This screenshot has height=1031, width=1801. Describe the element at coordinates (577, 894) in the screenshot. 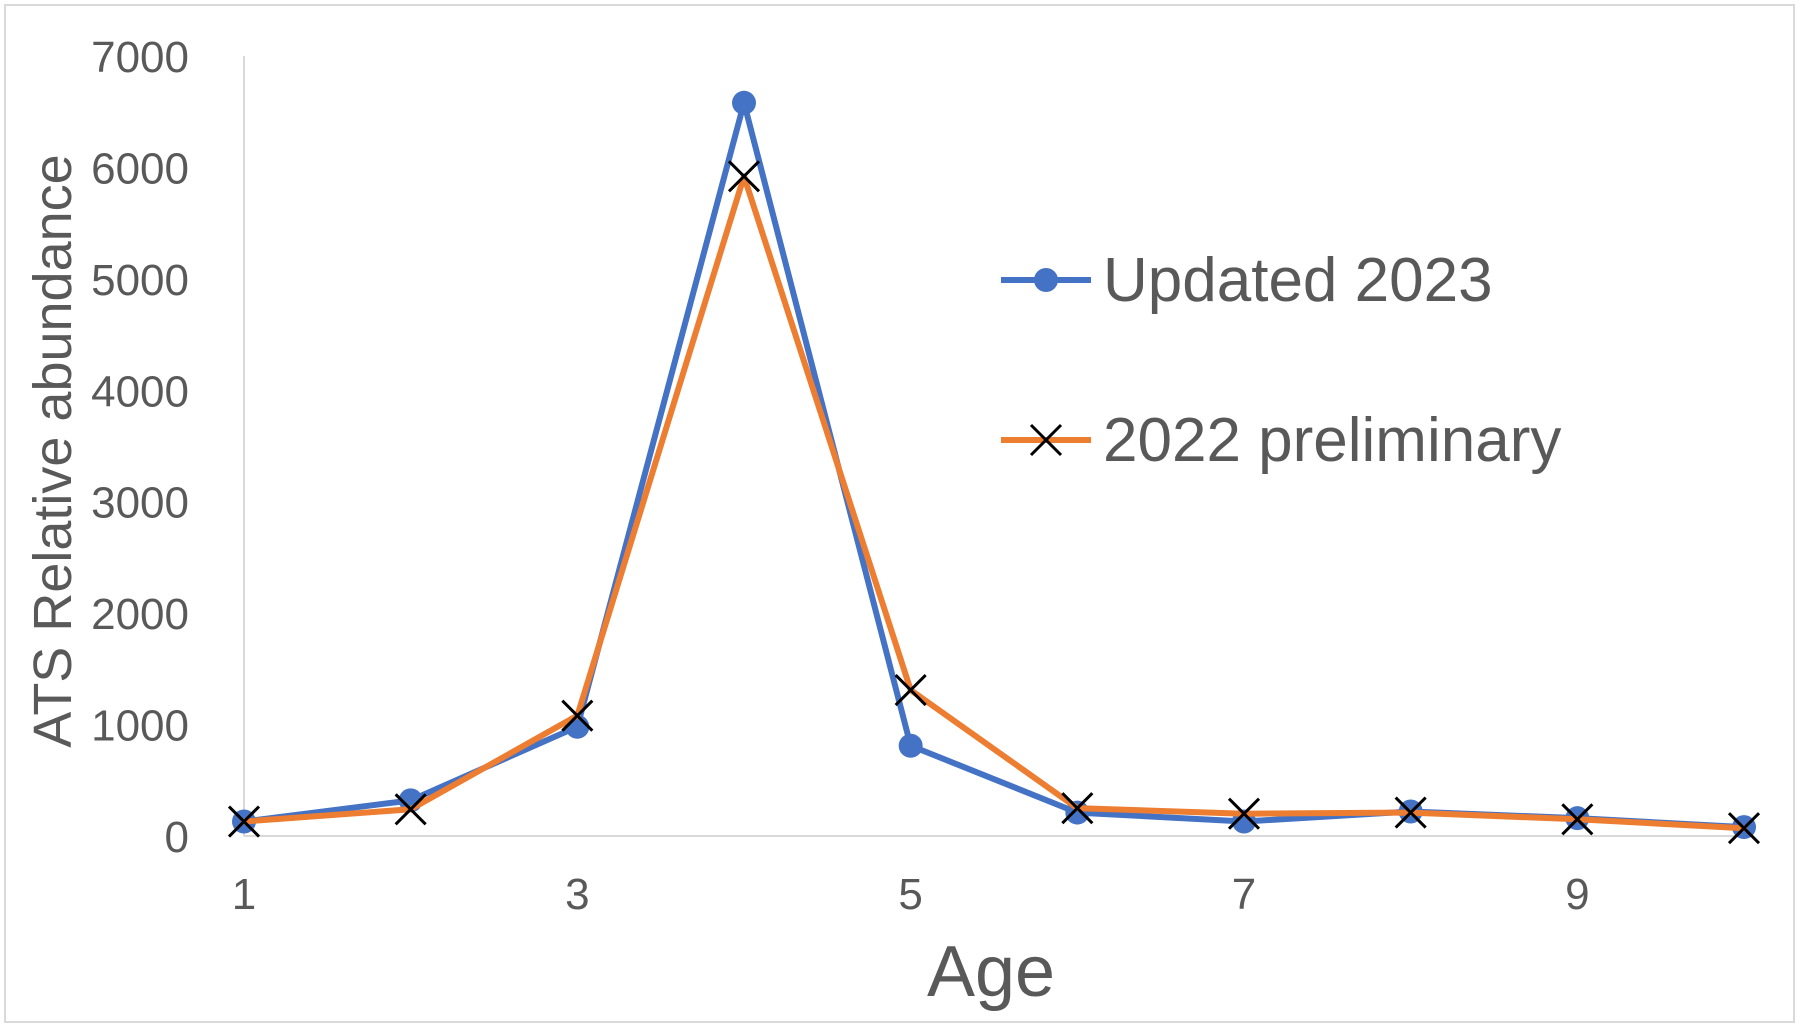

I see `x-tick-label: 3` at that location.